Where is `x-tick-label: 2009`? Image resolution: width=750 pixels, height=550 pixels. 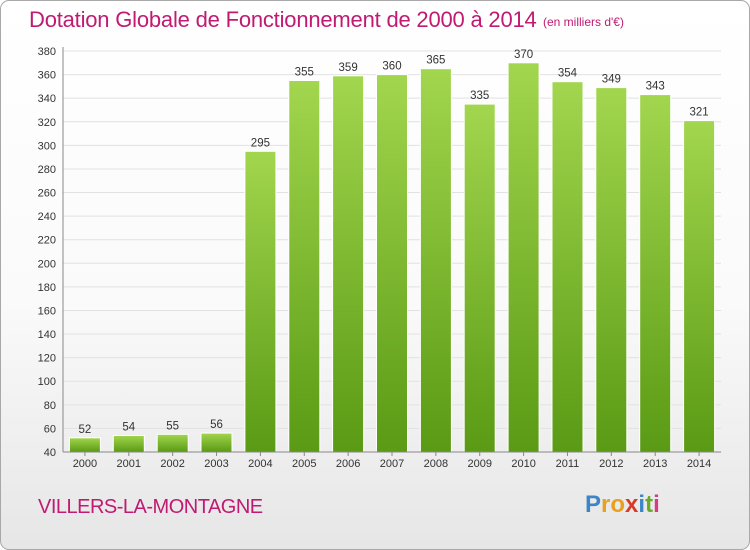
x-tick-label: 2009 is located at coordinates (479, 464).